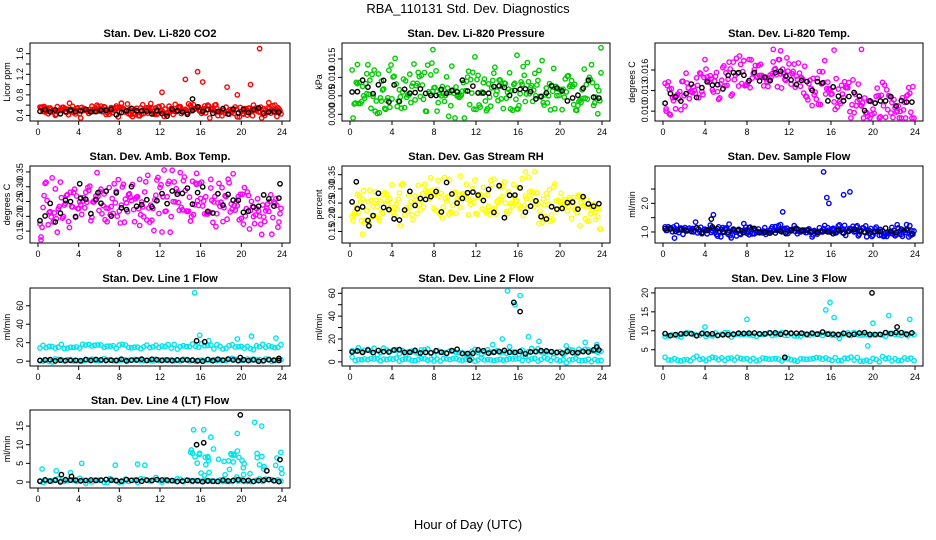 The height and width of the screenshot is (540, 936). I want to click on y-tick-label: 0.20, so click(20, 217).